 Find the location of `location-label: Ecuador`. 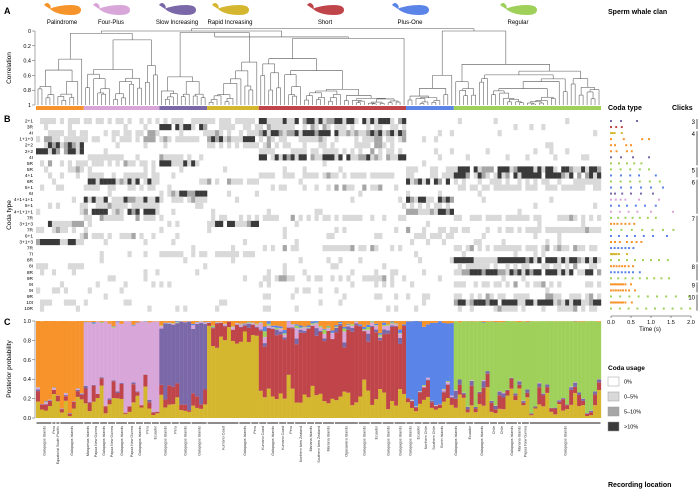

location-label: Ecuador is located at coordinates (470, 432).